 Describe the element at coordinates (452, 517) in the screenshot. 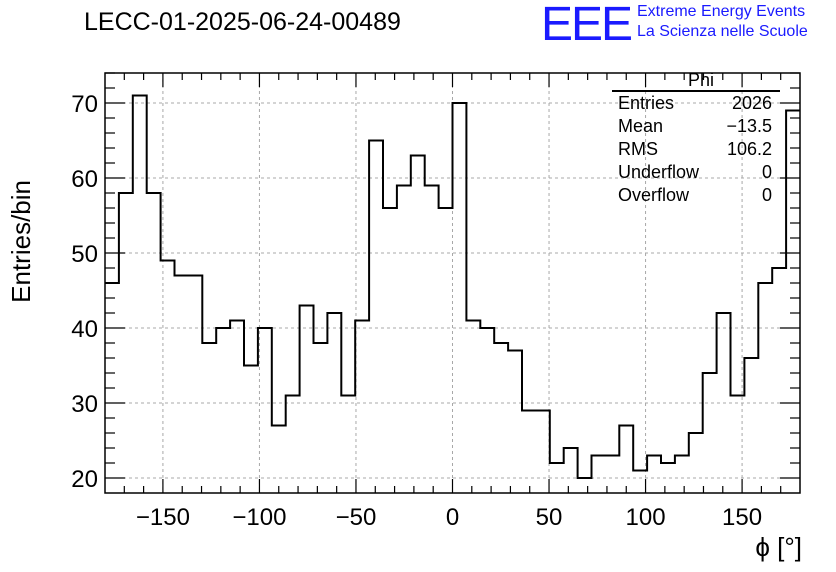

I see `x-tick-label: 0` at that location.